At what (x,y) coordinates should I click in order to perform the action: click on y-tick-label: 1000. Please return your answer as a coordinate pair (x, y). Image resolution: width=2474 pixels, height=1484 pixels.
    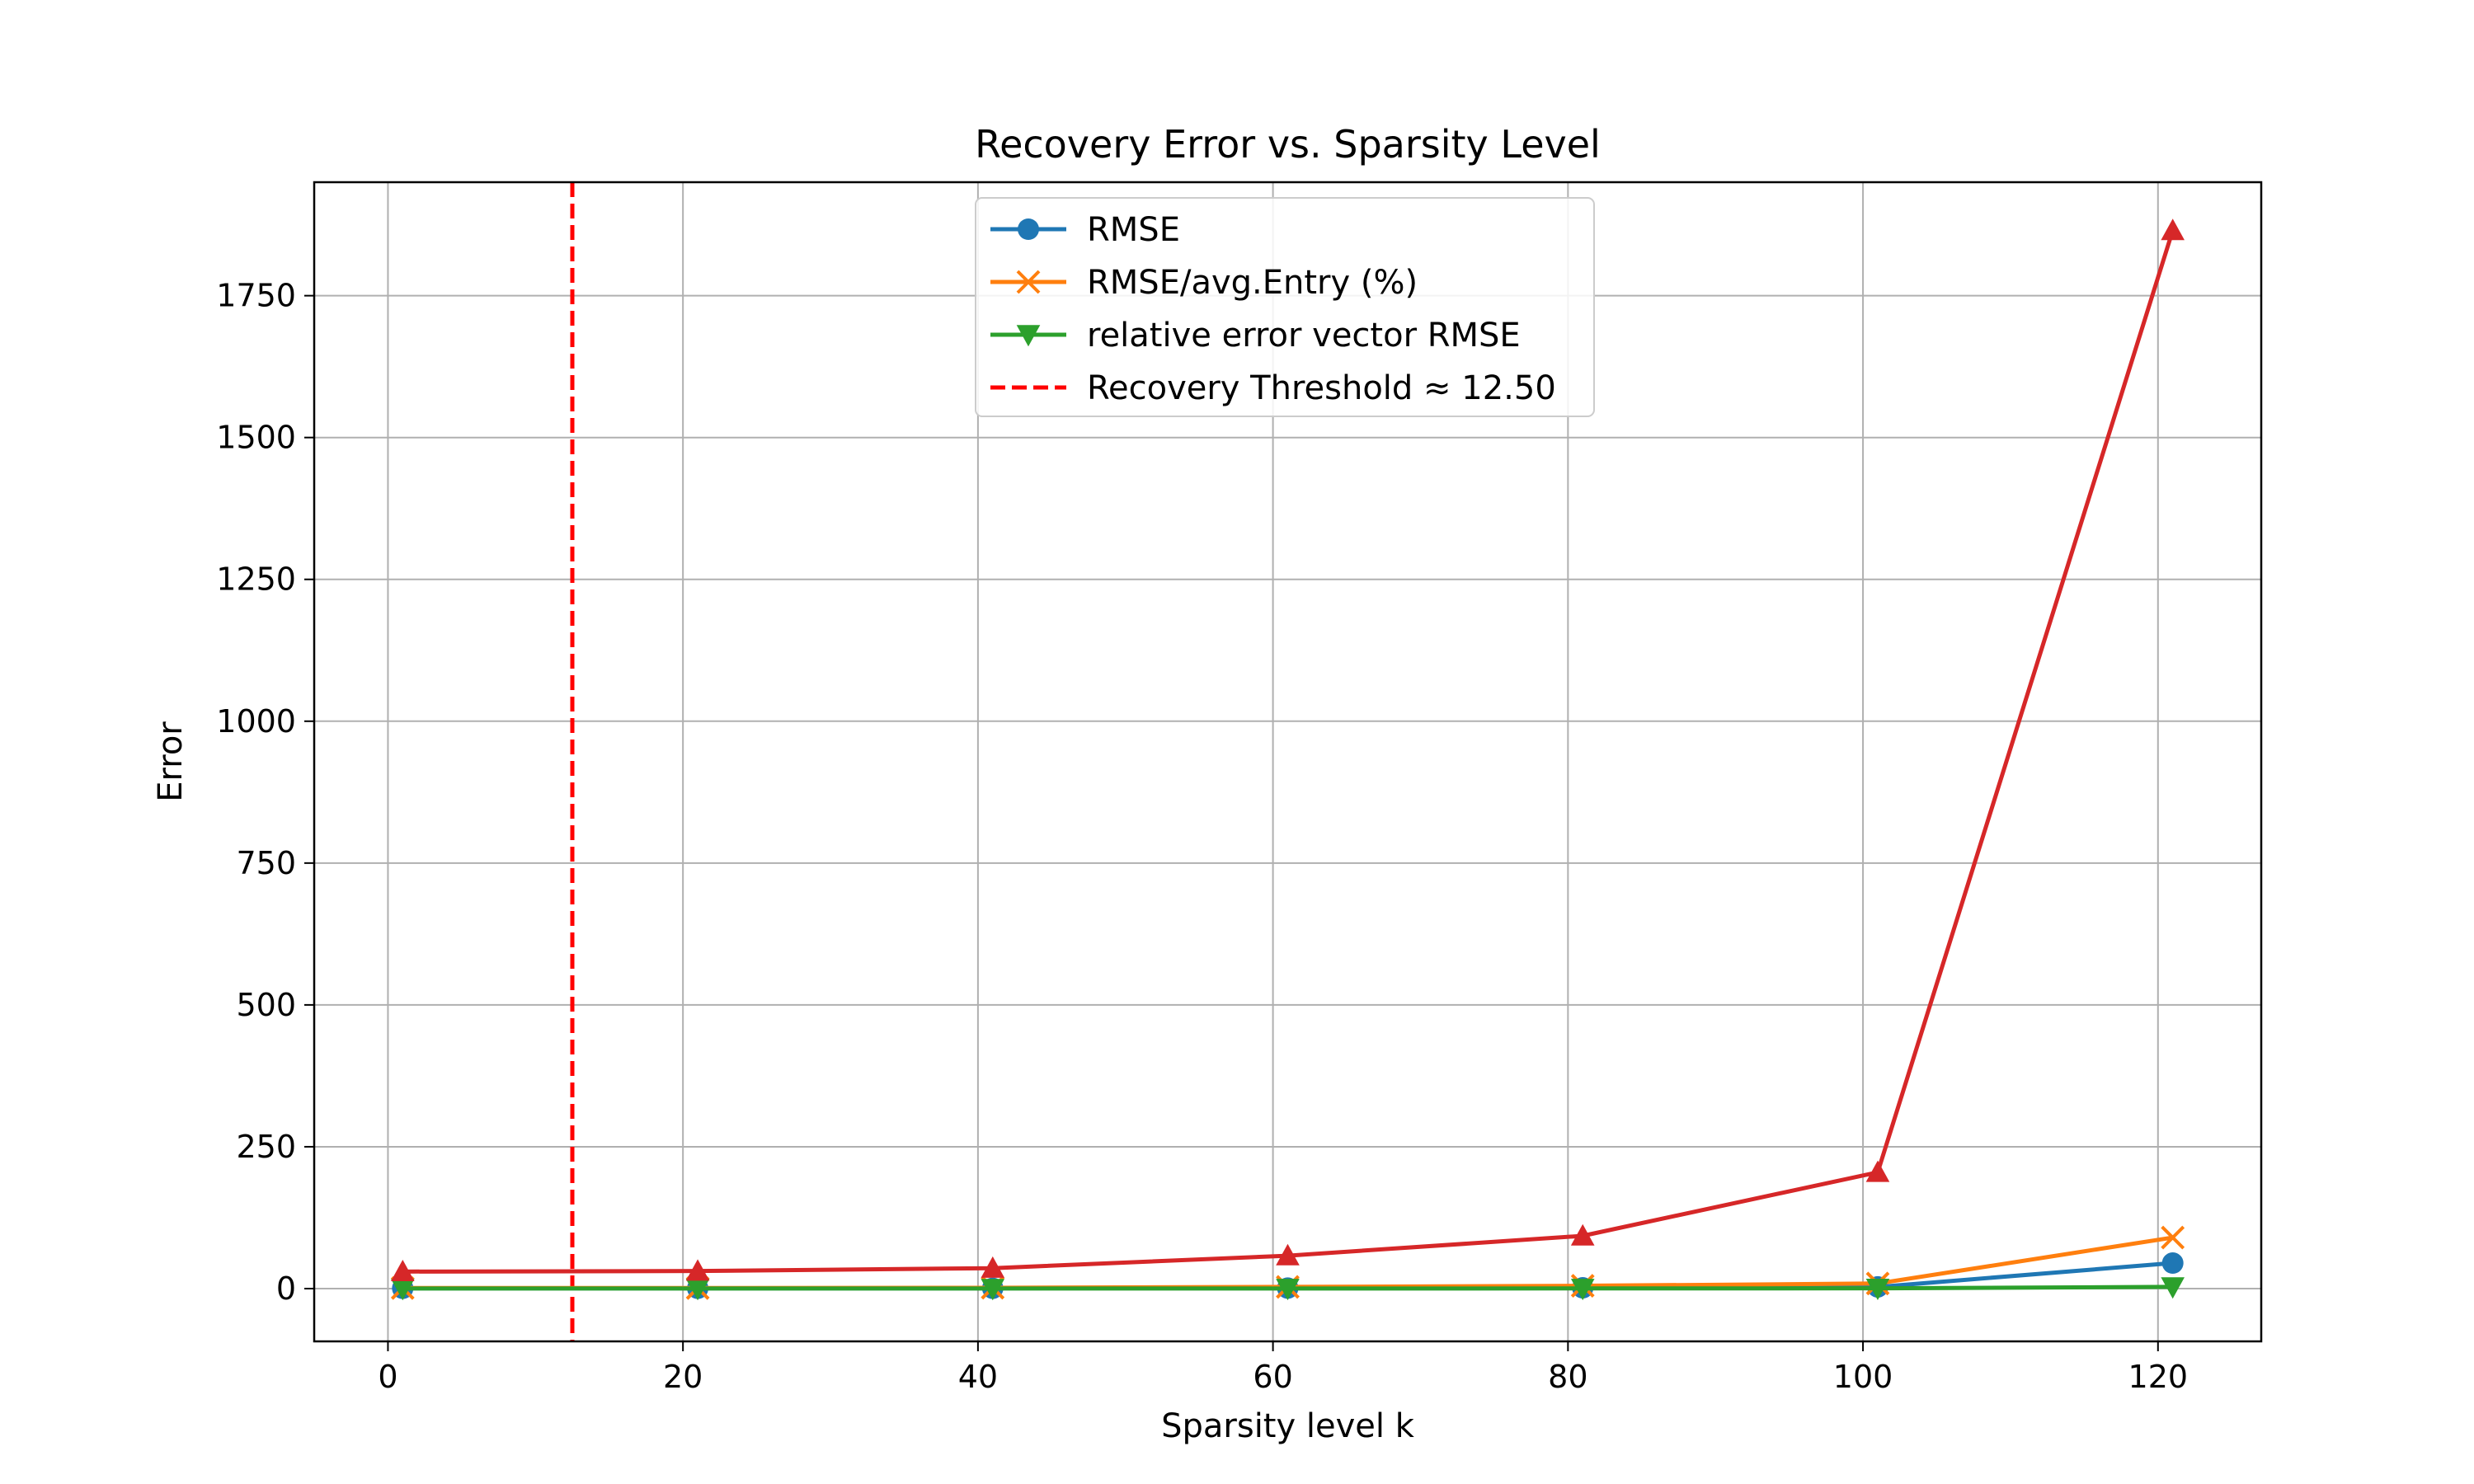
    Looking at the image, I should click on (256, 721).